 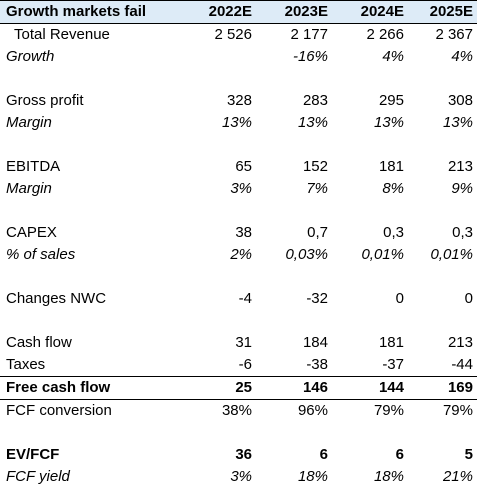 I want to click on table-row: FCF conversion 38% 96% 79% 79%, so click(x=238, y=411).